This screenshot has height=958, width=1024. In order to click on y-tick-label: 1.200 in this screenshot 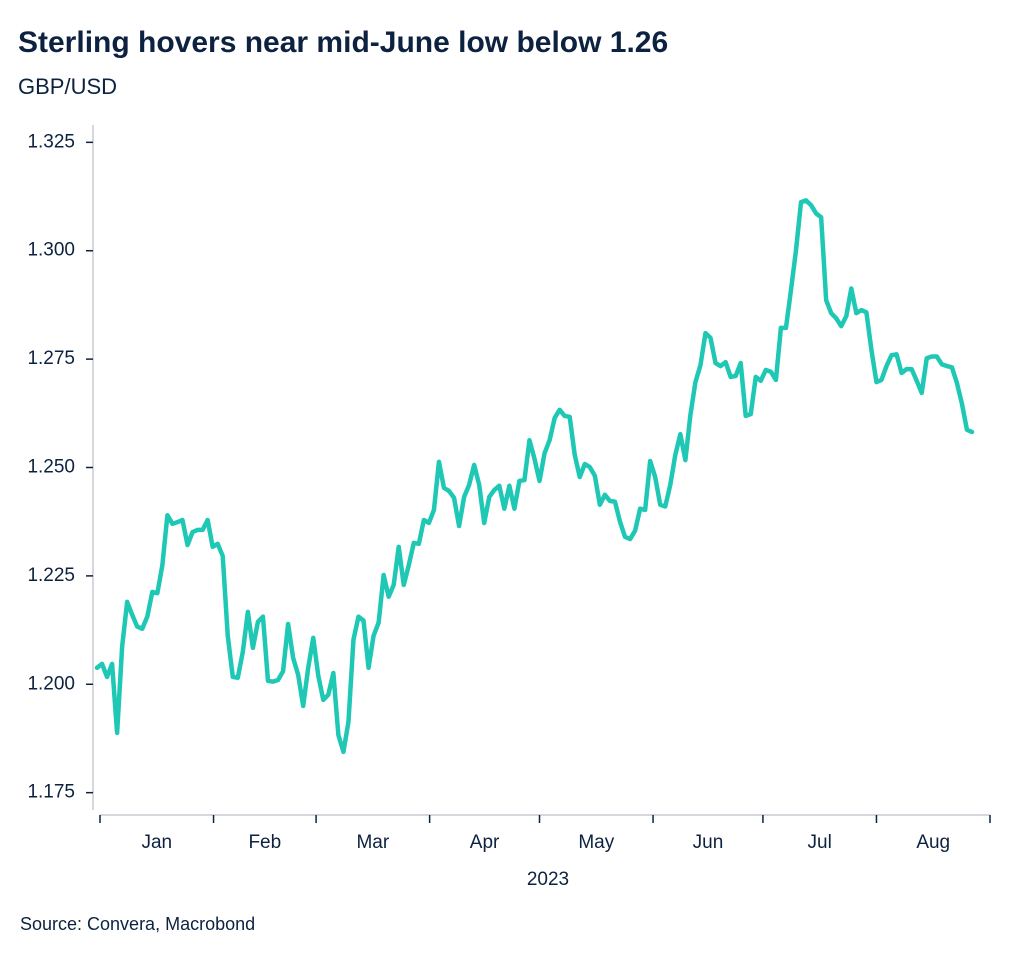, I will do `click(51, 683)`.